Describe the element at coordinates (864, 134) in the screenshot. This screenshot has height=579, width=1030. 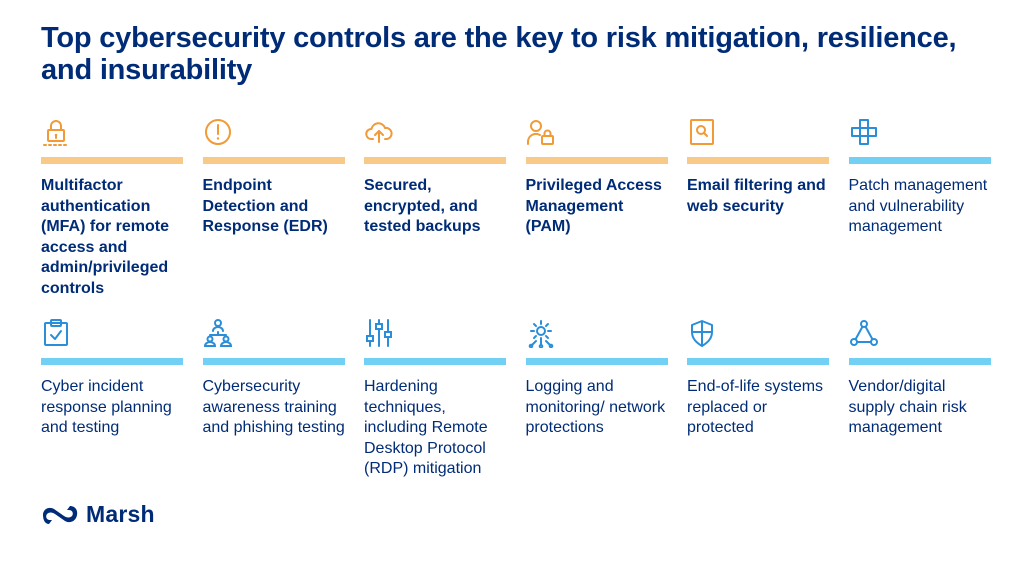
I see `patch-cross-icon` at that location.